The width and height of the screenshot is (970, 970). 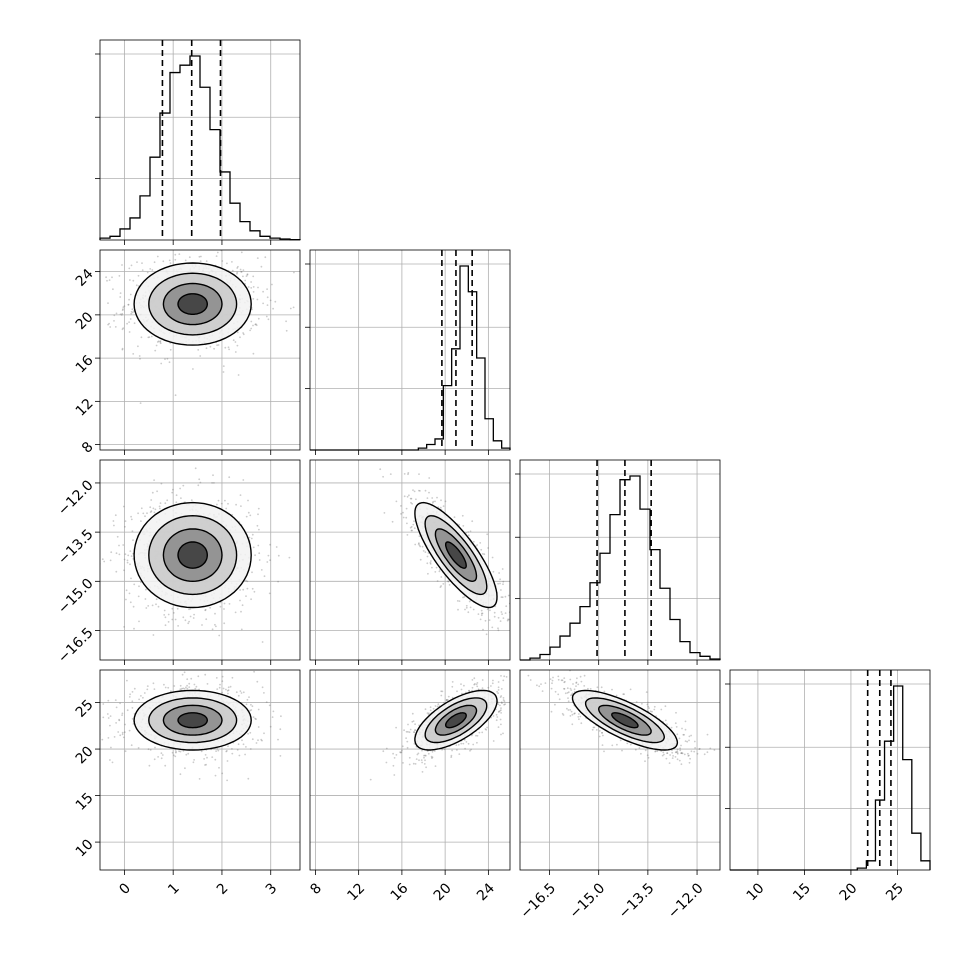 What do you see at coordinates (410, 358) in the screenshot?
I see `histogram-p1` at bounding box center [410, 358].